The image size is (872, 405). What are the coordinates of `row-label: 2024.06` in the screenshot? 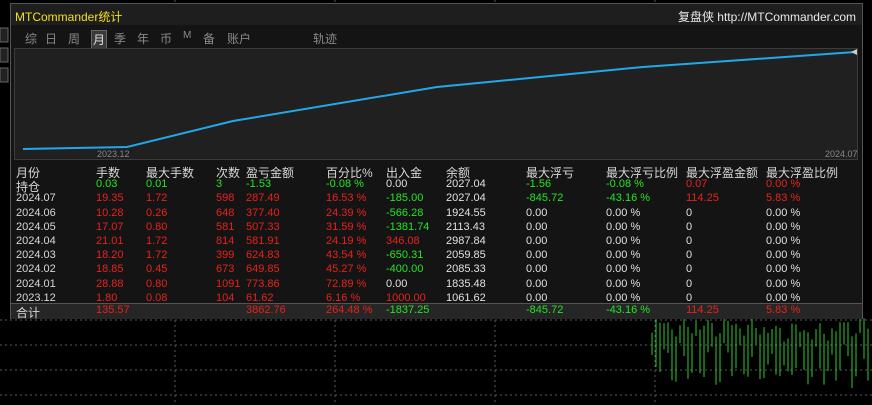 It's located at (36, 212).